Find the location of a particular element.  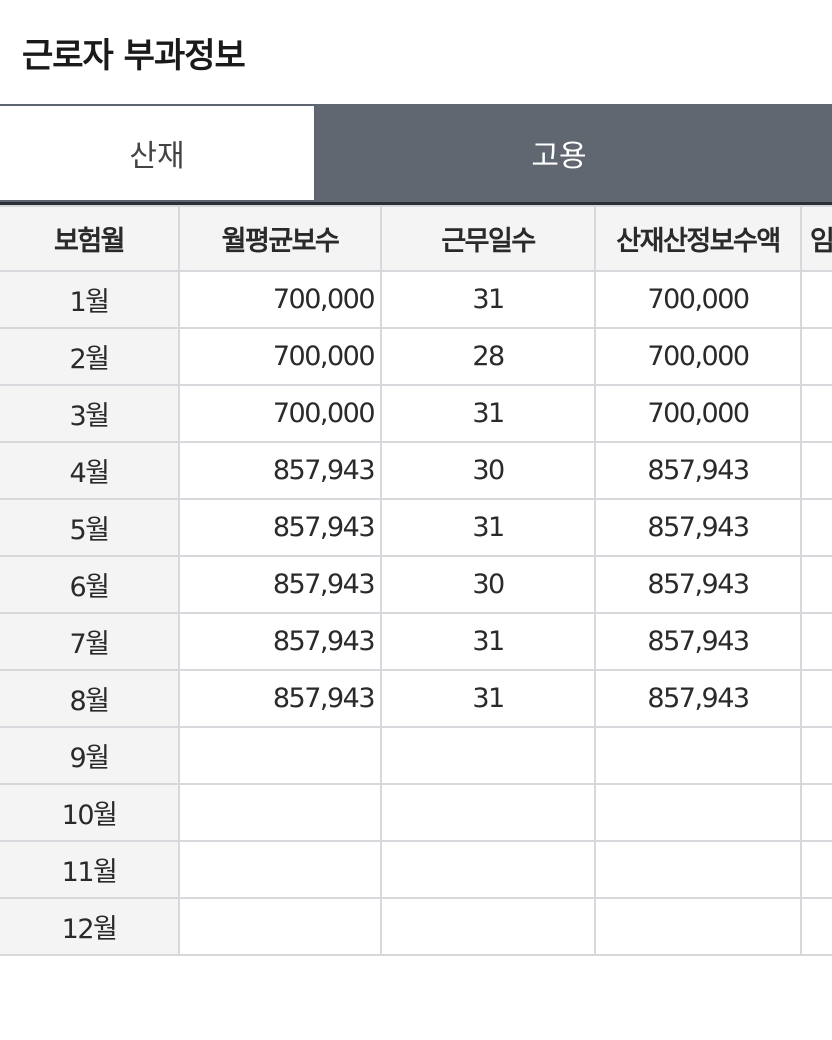

table-row: 6월 857,943 30 857,943 is located at coordinates (416, 584).